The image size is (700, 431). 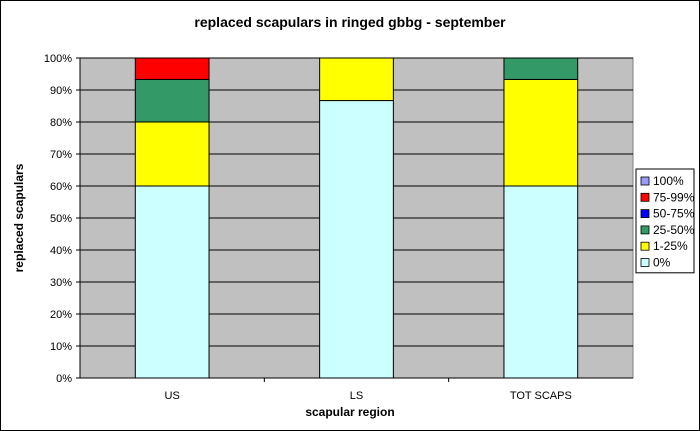 I want to click on y-tick-label: 40%, so click(x=61, y=251).